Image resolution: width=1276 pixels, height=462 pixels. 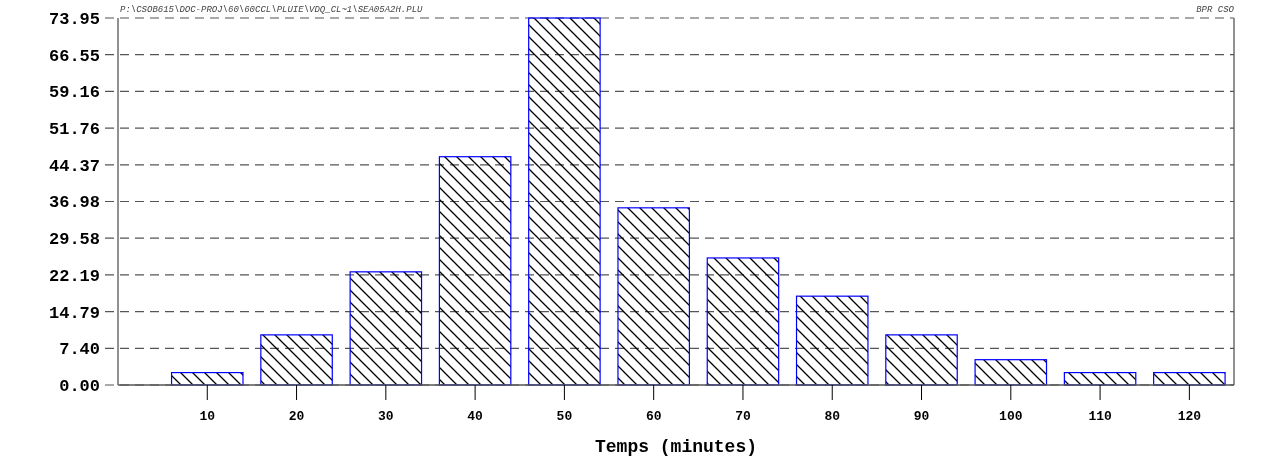 What do you see at coordinates (74, 130) in the screenshot?
I see `y-tick-label: 51.76` at bounding box center [74, 130].